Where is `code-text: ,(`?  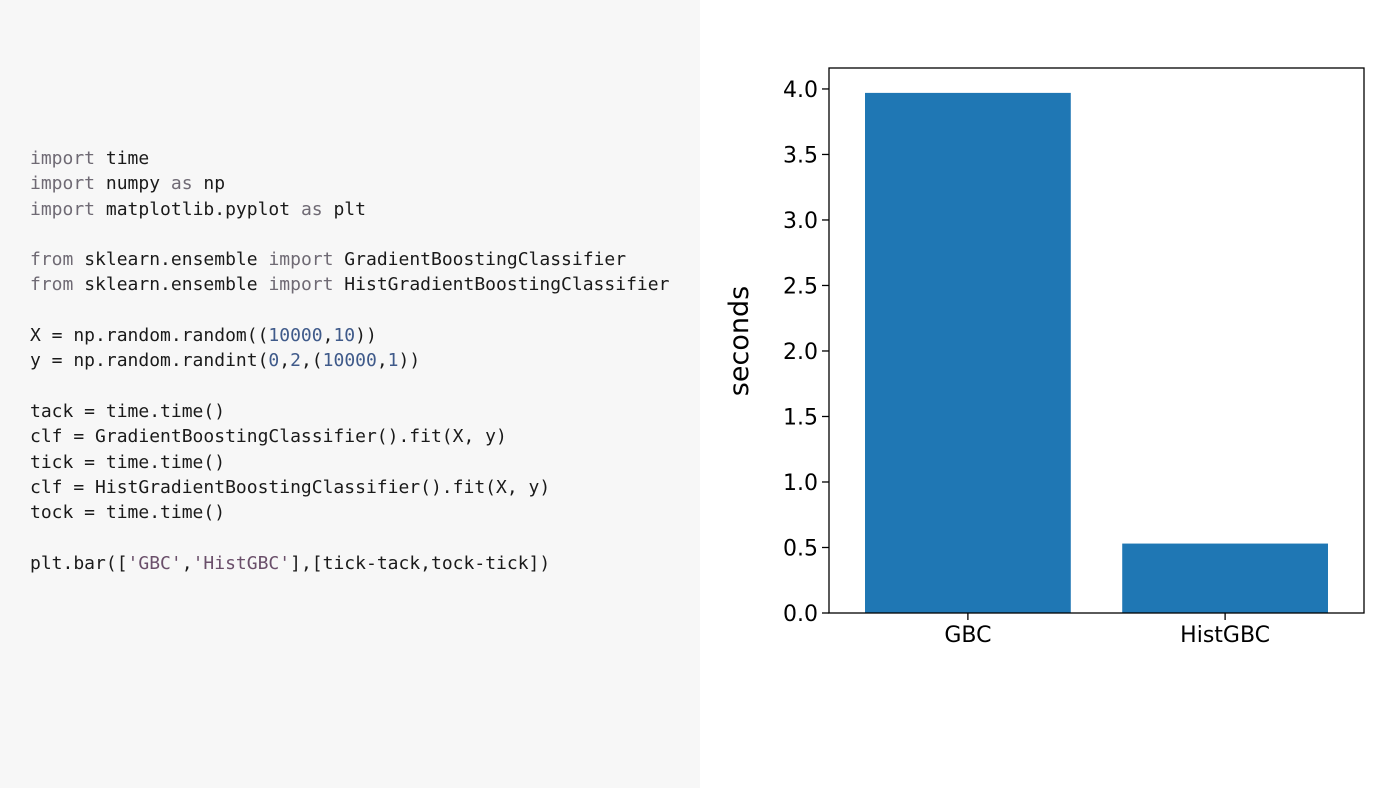
code-text: ,( is located at coordinates (311, 361).